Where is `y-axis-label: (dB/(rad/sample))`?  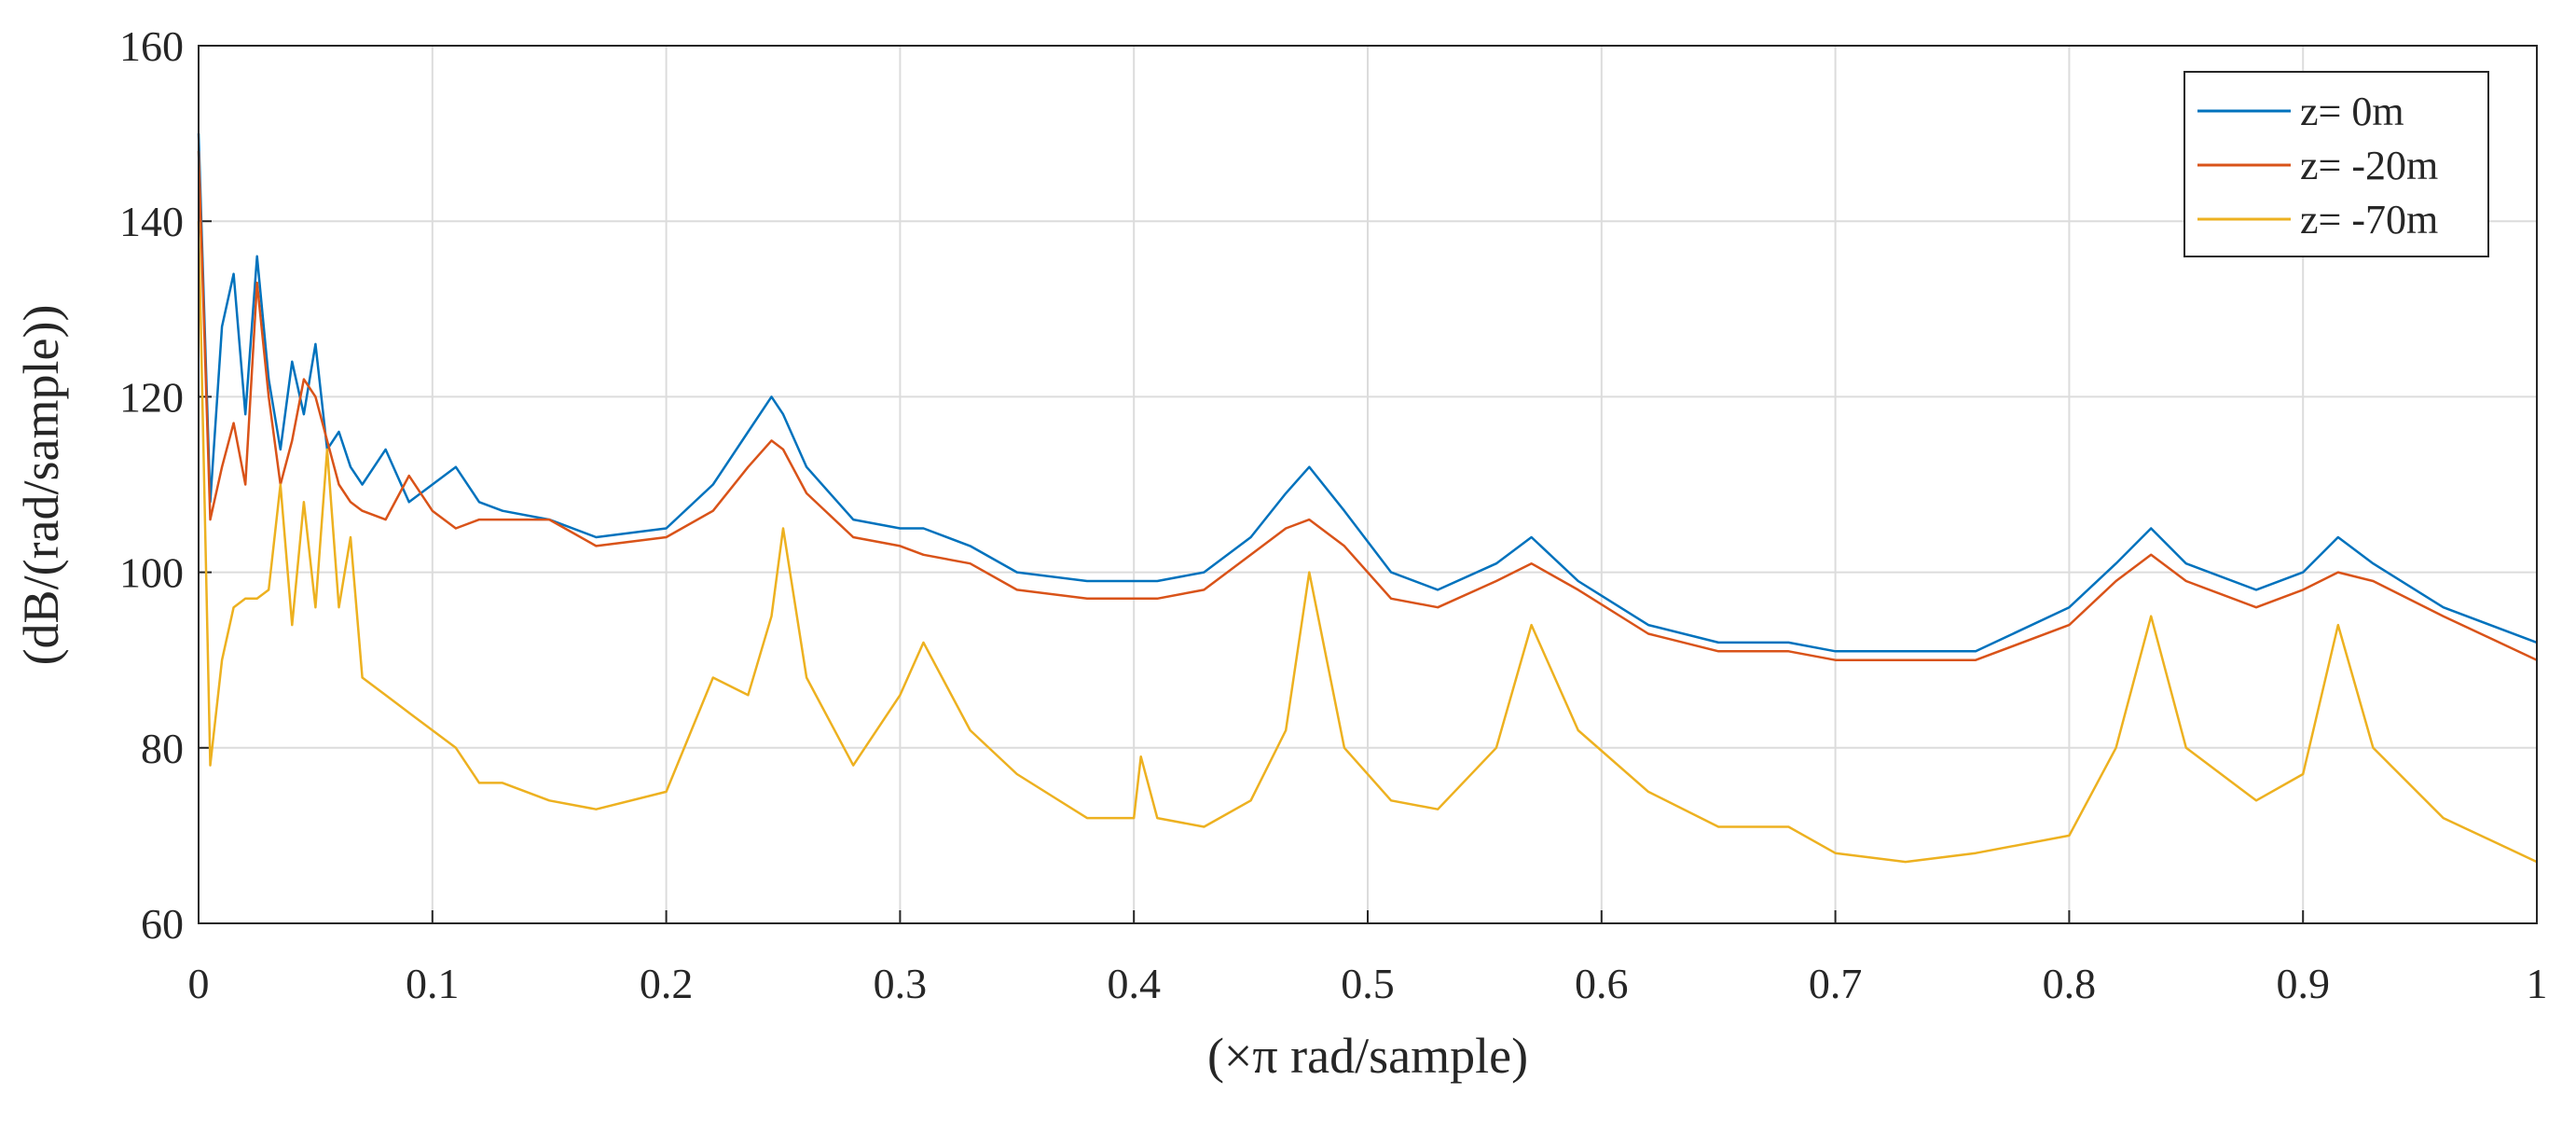 y-axis-label: (dB/(rad/sample)) is located at coordinates (41, 486).